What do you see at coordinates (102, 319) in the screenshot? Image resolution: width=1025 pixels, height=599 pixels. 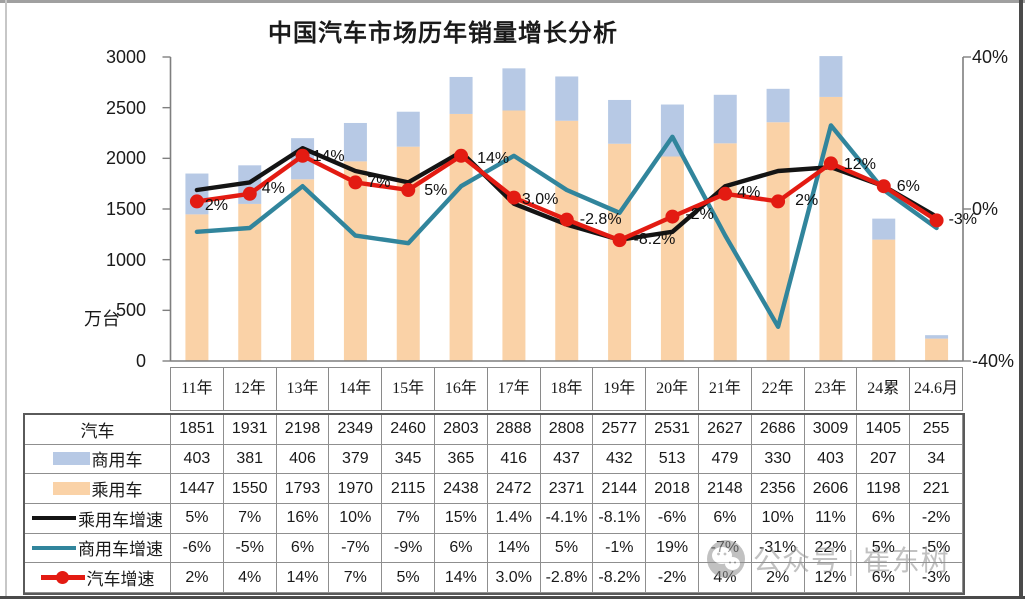 I see `y-axis-unit-label: 万台` at bounding box center [102, 319].